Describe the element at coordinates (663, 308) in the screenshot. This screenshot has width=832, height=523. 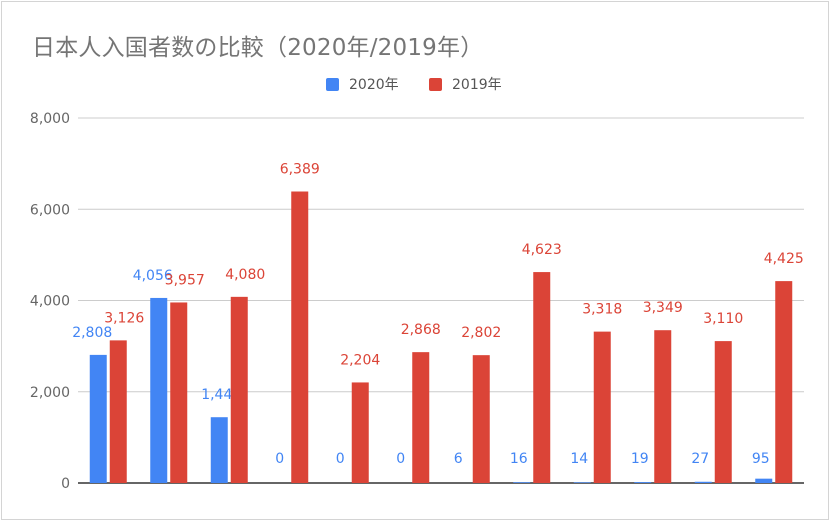
I see `data-label-2019: 3,349` at that location.